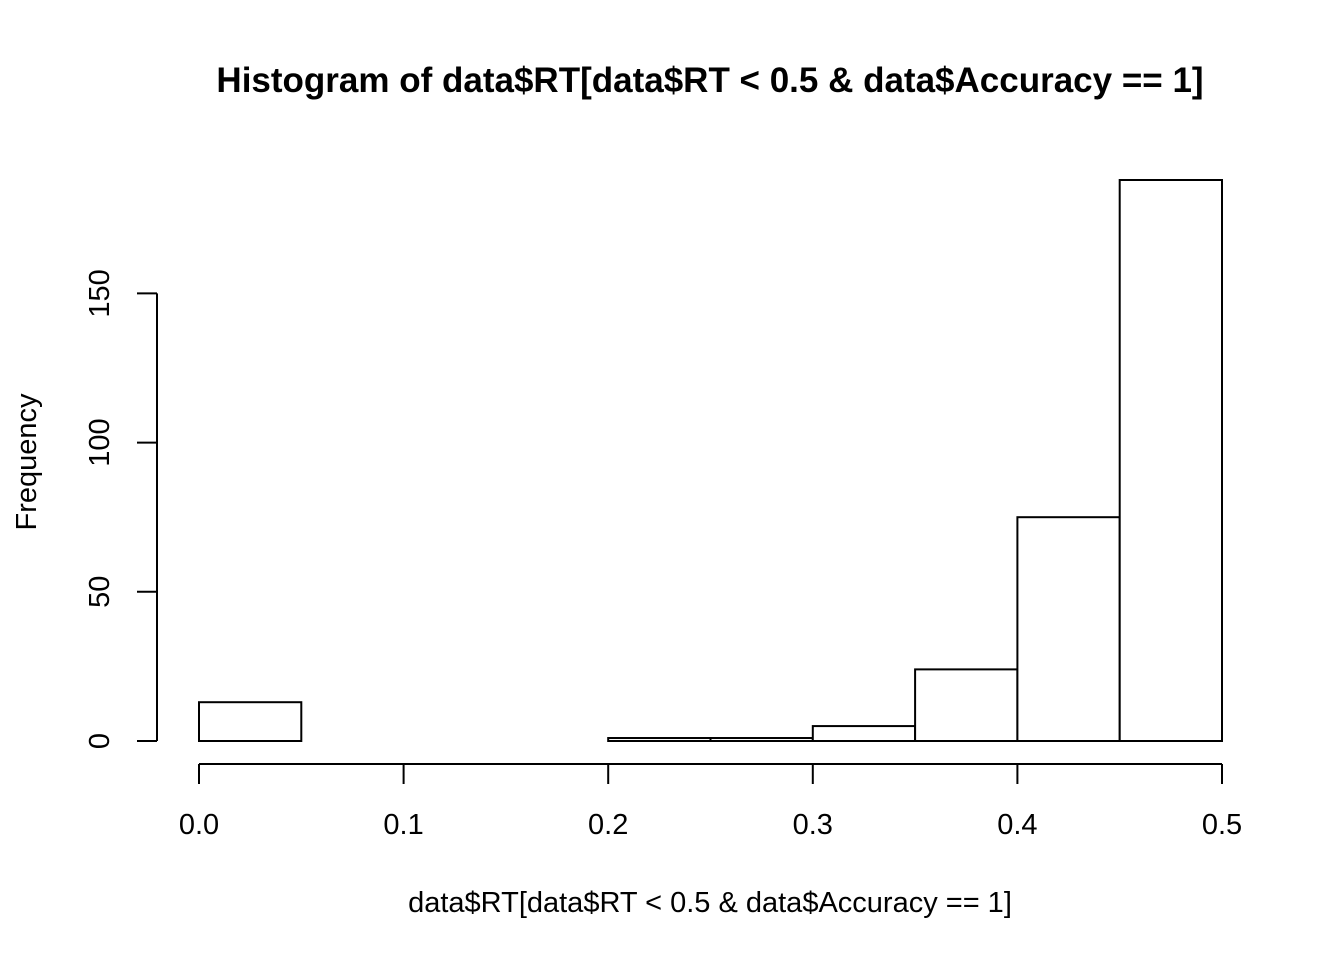 Image resolution: width=1344 pixels, height=960 pixels. I want to click on y-tick-label: 0, so click(100, 741).